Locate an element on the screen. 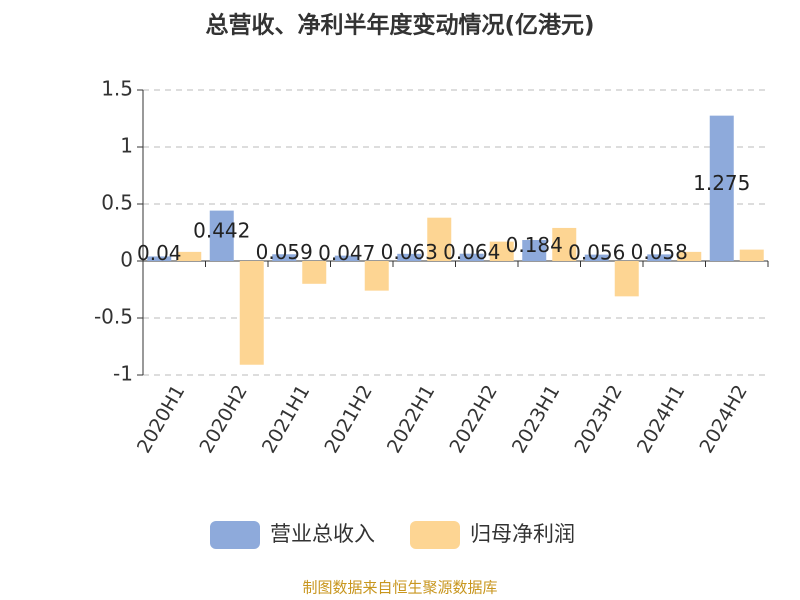  chart-title: 总营收、净利半年度变动情况(亿港元) is located at coordinates (399, 25).